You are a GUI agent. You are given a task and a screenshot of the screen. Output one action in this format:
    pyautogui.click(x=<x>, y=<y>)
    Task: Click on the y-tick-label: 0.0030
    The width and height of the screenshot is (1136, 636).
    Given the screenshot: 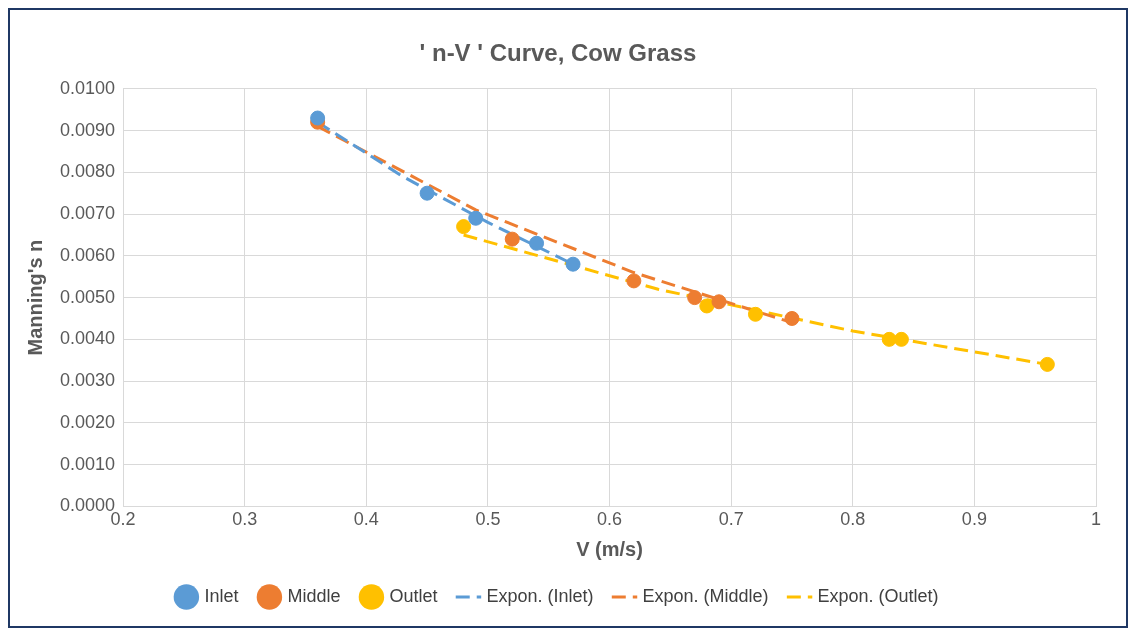 What is the action you would take?
    pyautogui.click(x=87, y=380)
    